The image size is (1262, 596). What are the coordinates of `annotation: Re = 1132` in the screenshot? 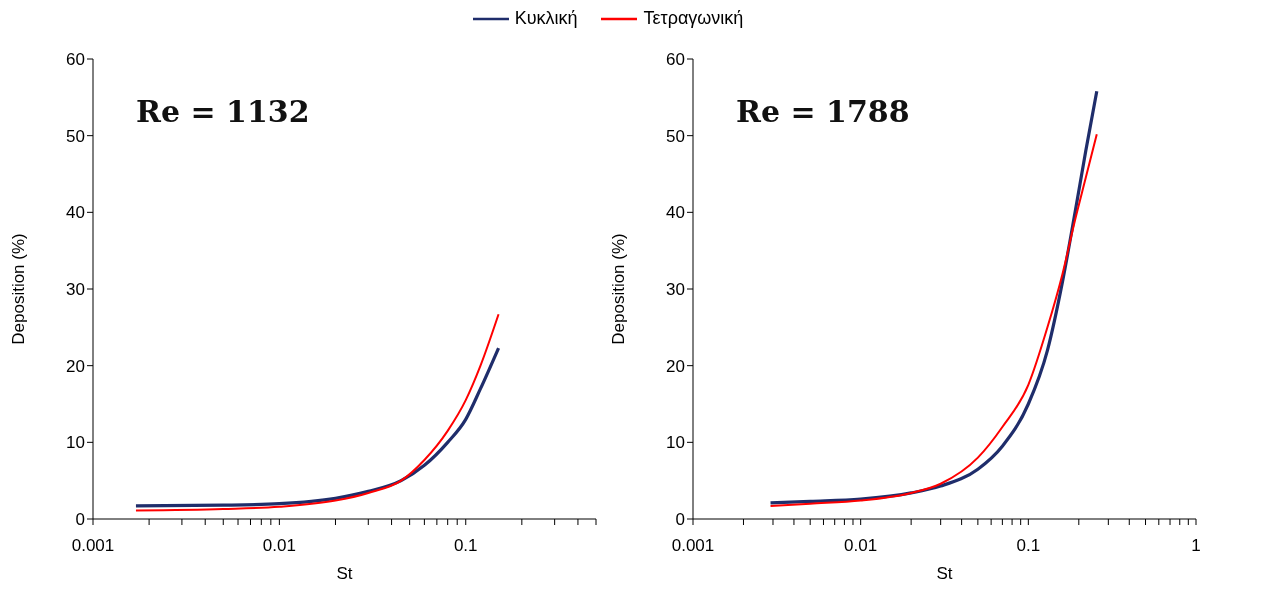 It's located at (223, 111).